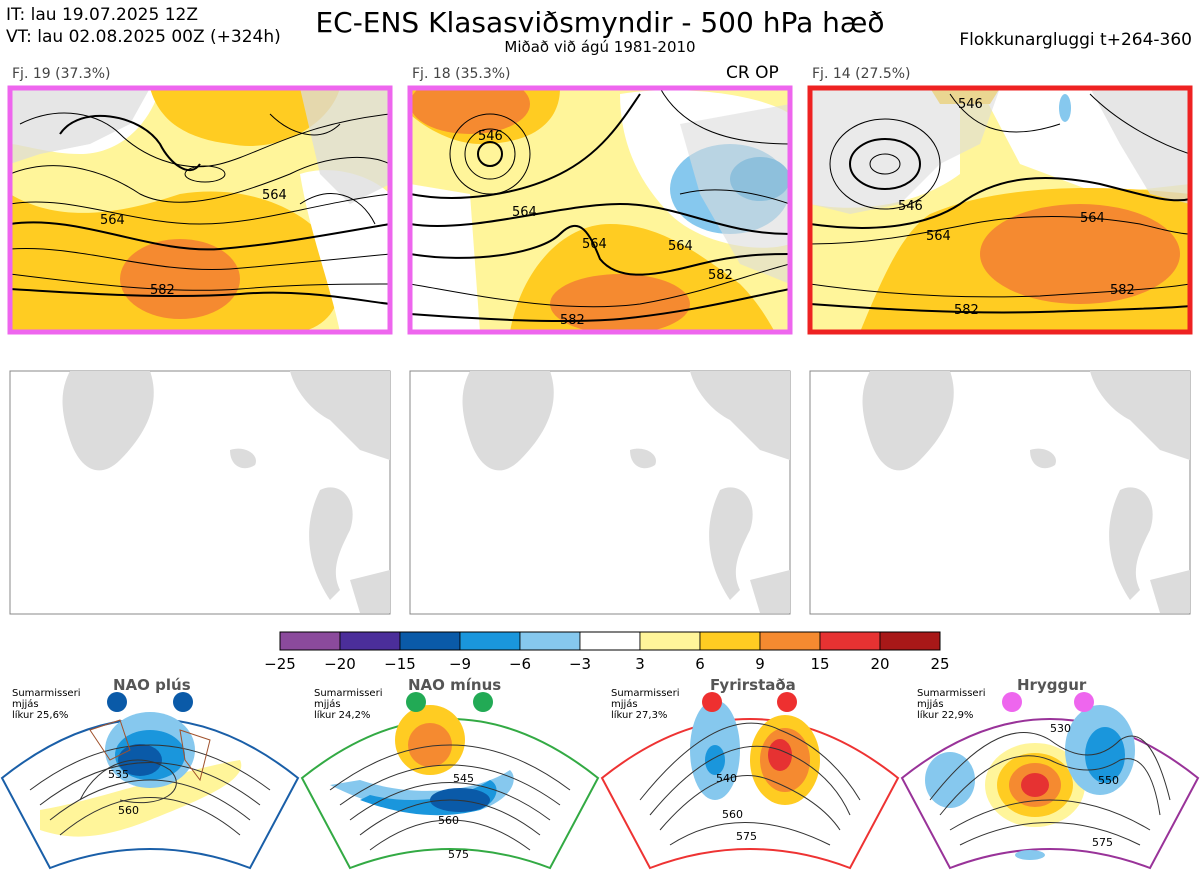 This screenshot has height=871, width=1200. I want to click on regime-4-contour-label: 550, so click(1108, 780).